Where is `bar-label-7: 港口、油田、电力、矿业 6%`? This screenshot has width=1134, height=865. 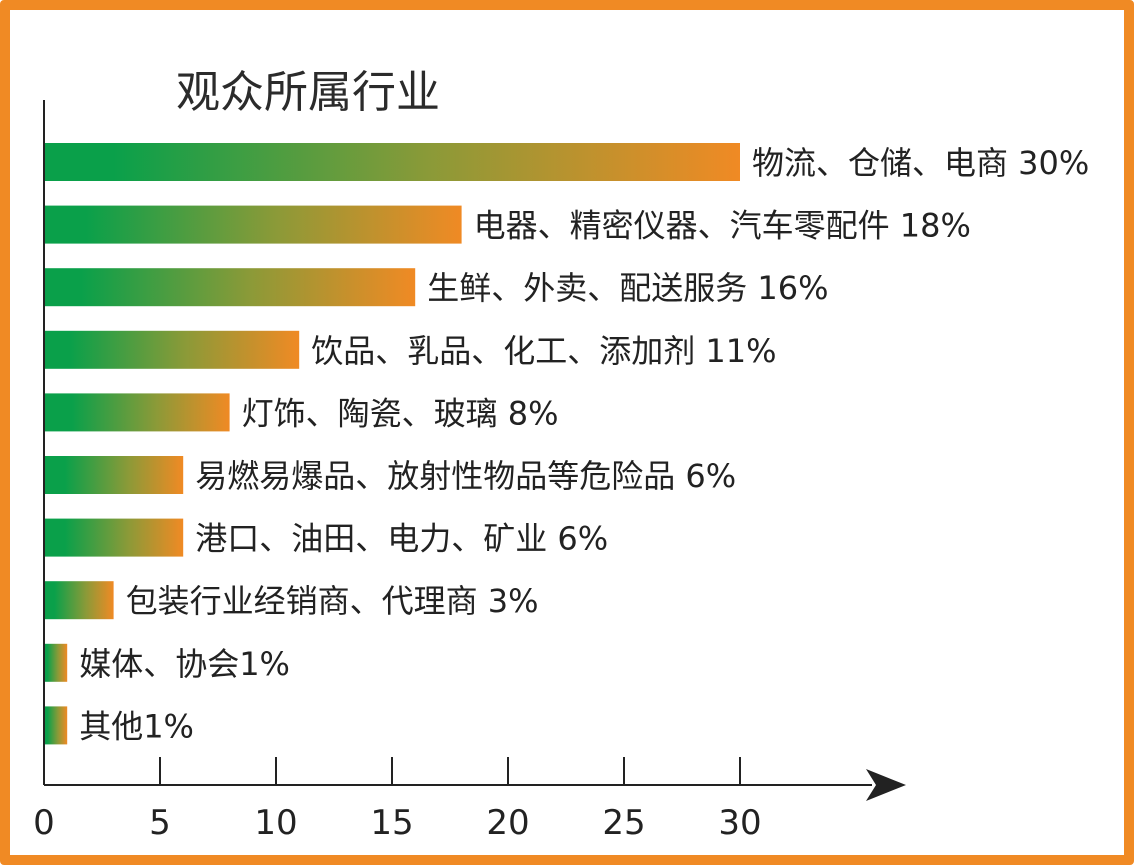 bar-label-7: 港口、油田、电力、矿业 6% is located at coordinates (401, 539).